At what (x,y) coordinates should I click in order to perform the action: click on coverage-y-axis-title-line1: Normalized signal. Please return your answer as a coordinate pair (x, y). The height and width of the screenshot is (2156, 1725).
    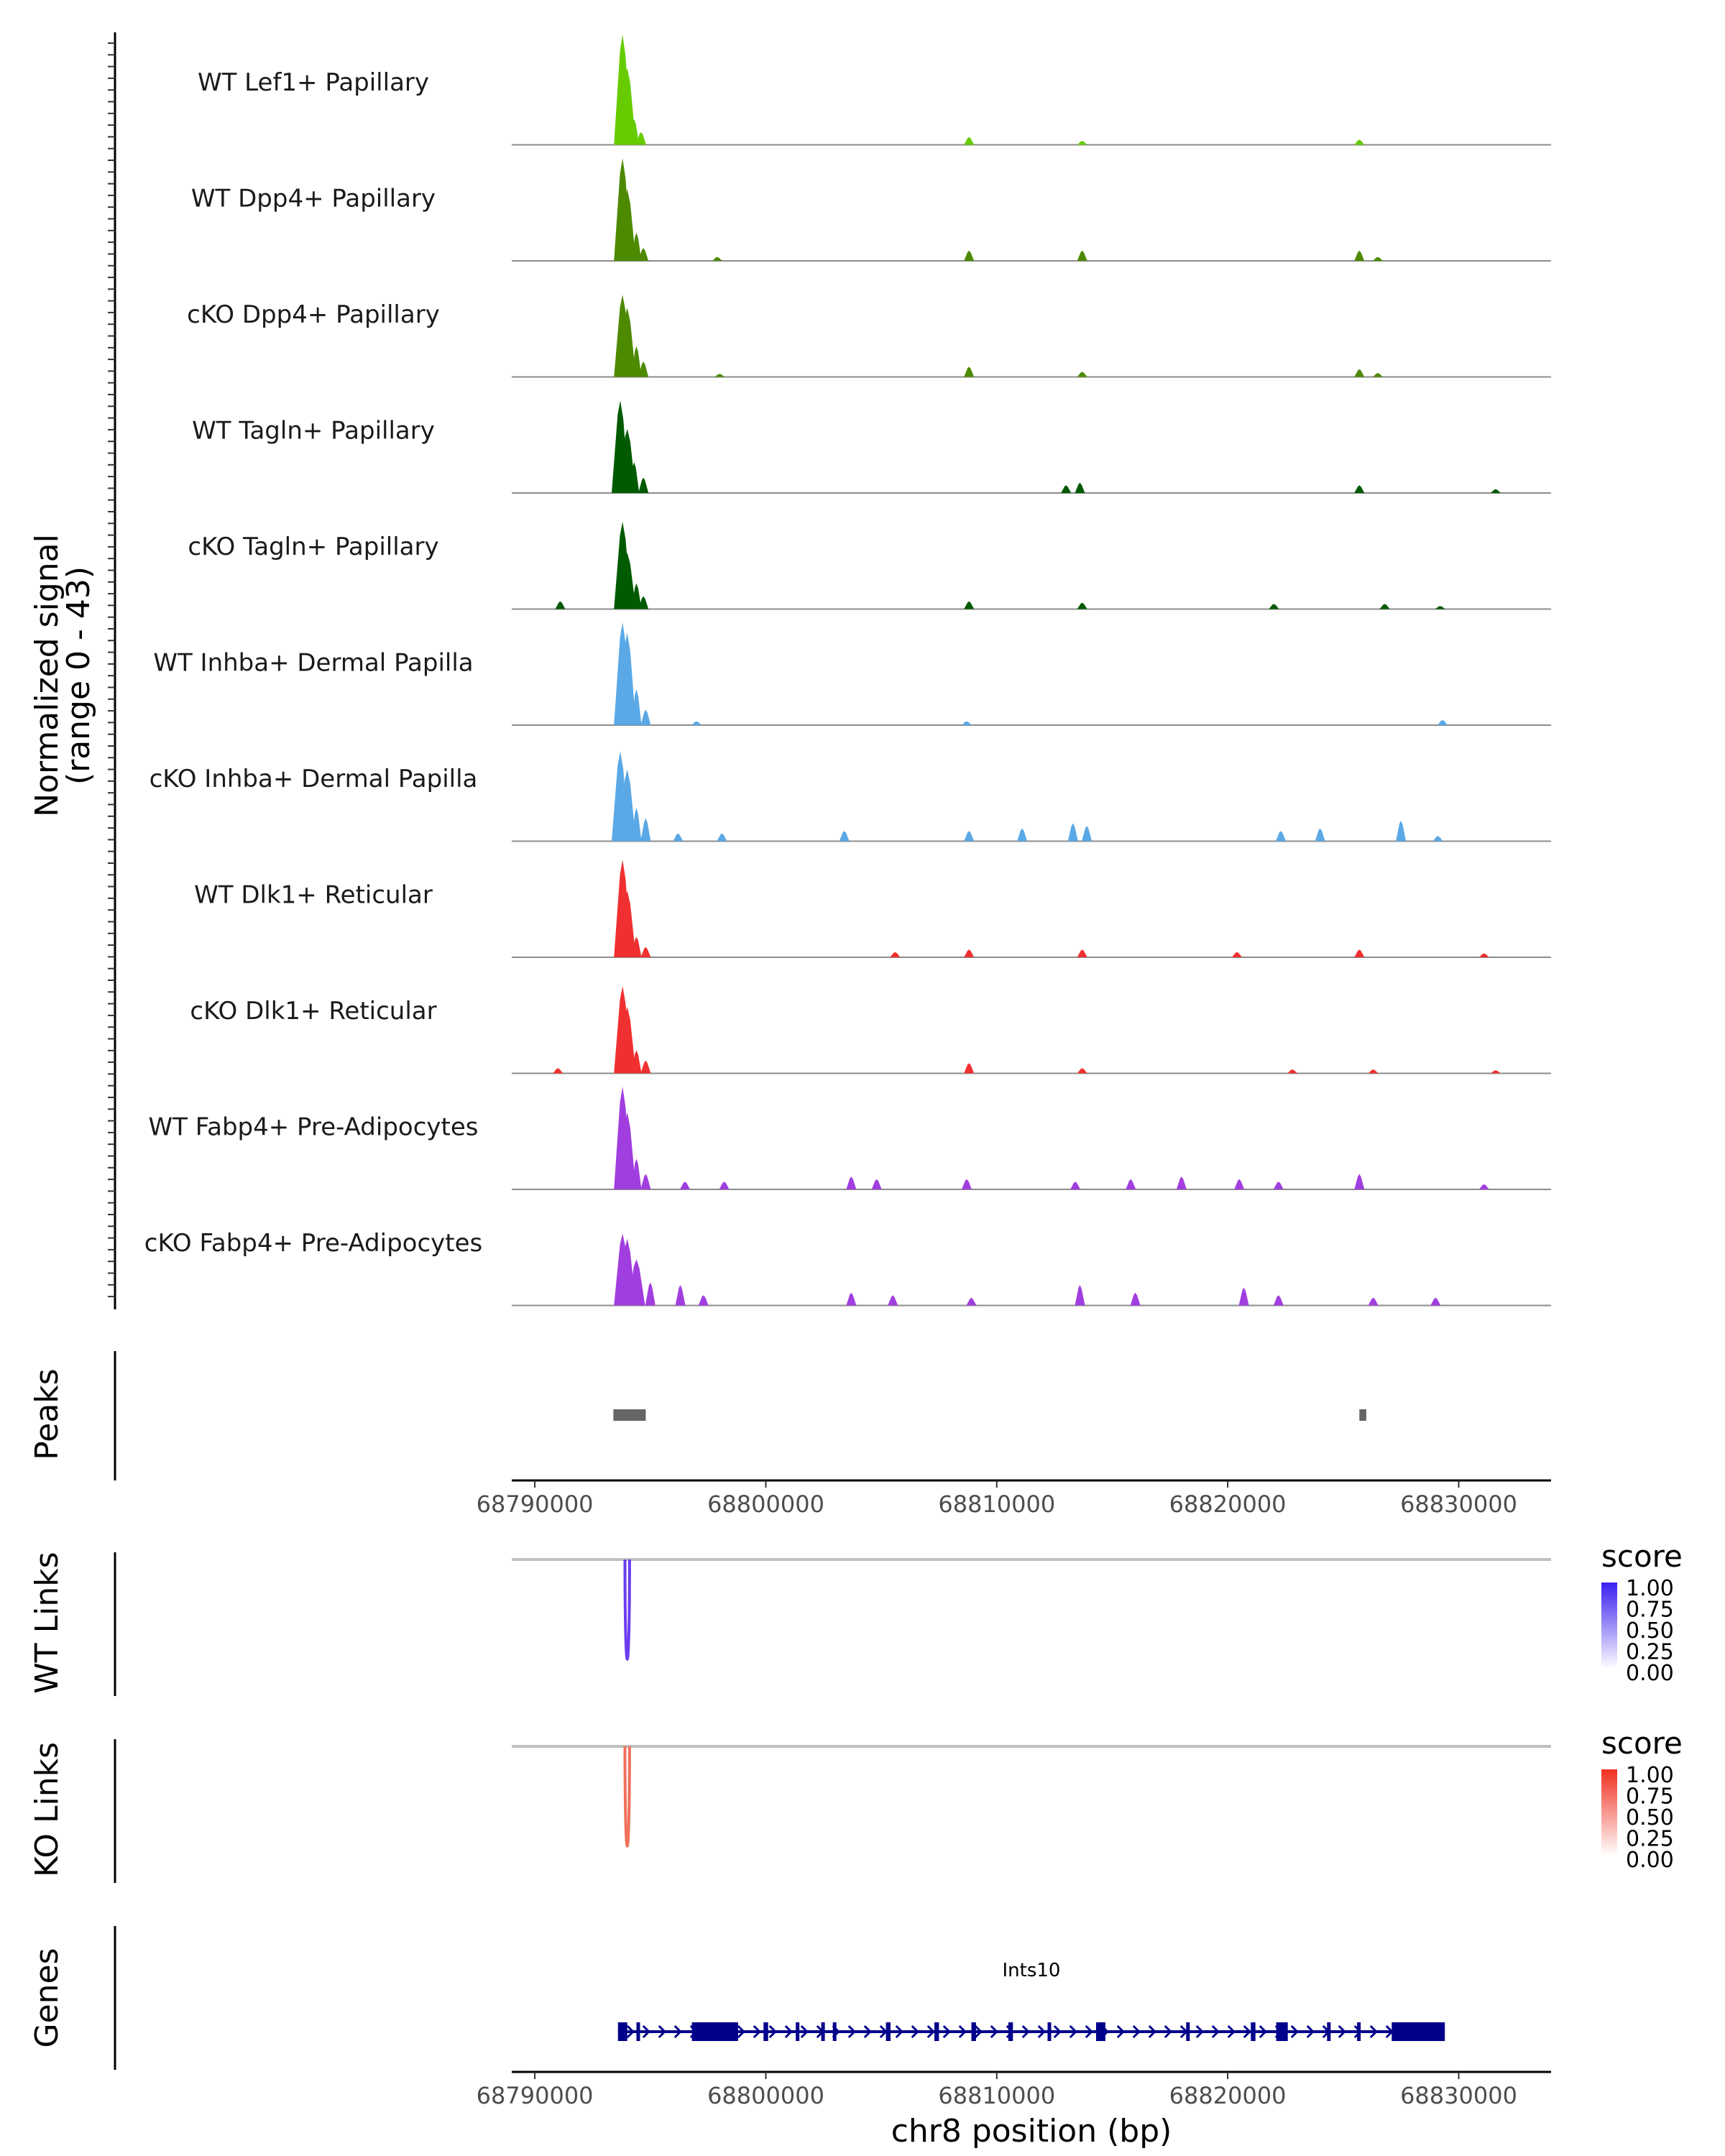
    Looking at the image, I should click on (47, 675).